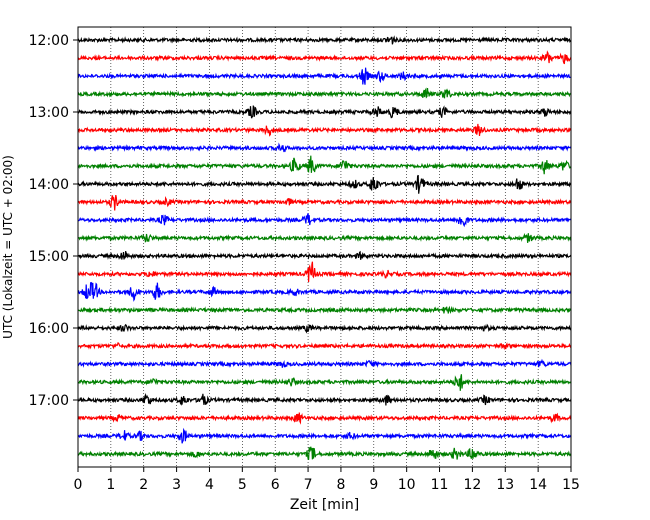  Describe the element at coordinates (505, 485) in the screenshot. I see `x-tick-label-13: 13` at that location.